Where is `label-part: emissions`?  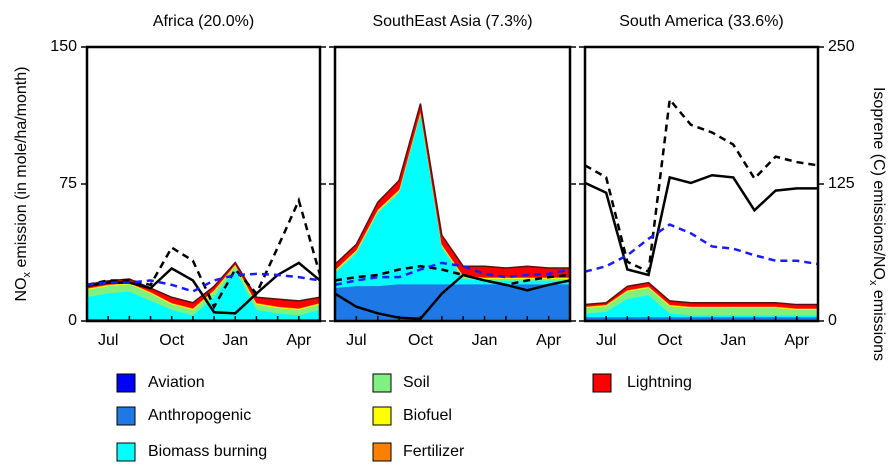 label-part: emissions is located at coordinates (878, 323).